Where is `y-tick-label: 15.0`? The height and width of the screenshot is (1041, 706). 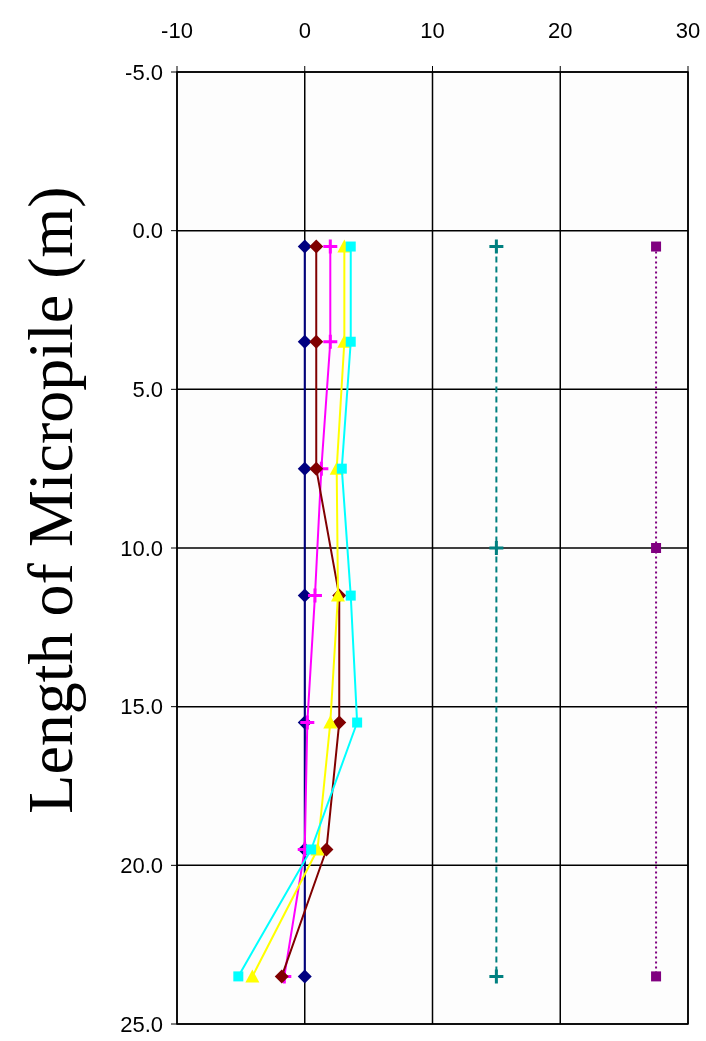 y-tick-label: 15.0 is located at coordinates (141, 707).